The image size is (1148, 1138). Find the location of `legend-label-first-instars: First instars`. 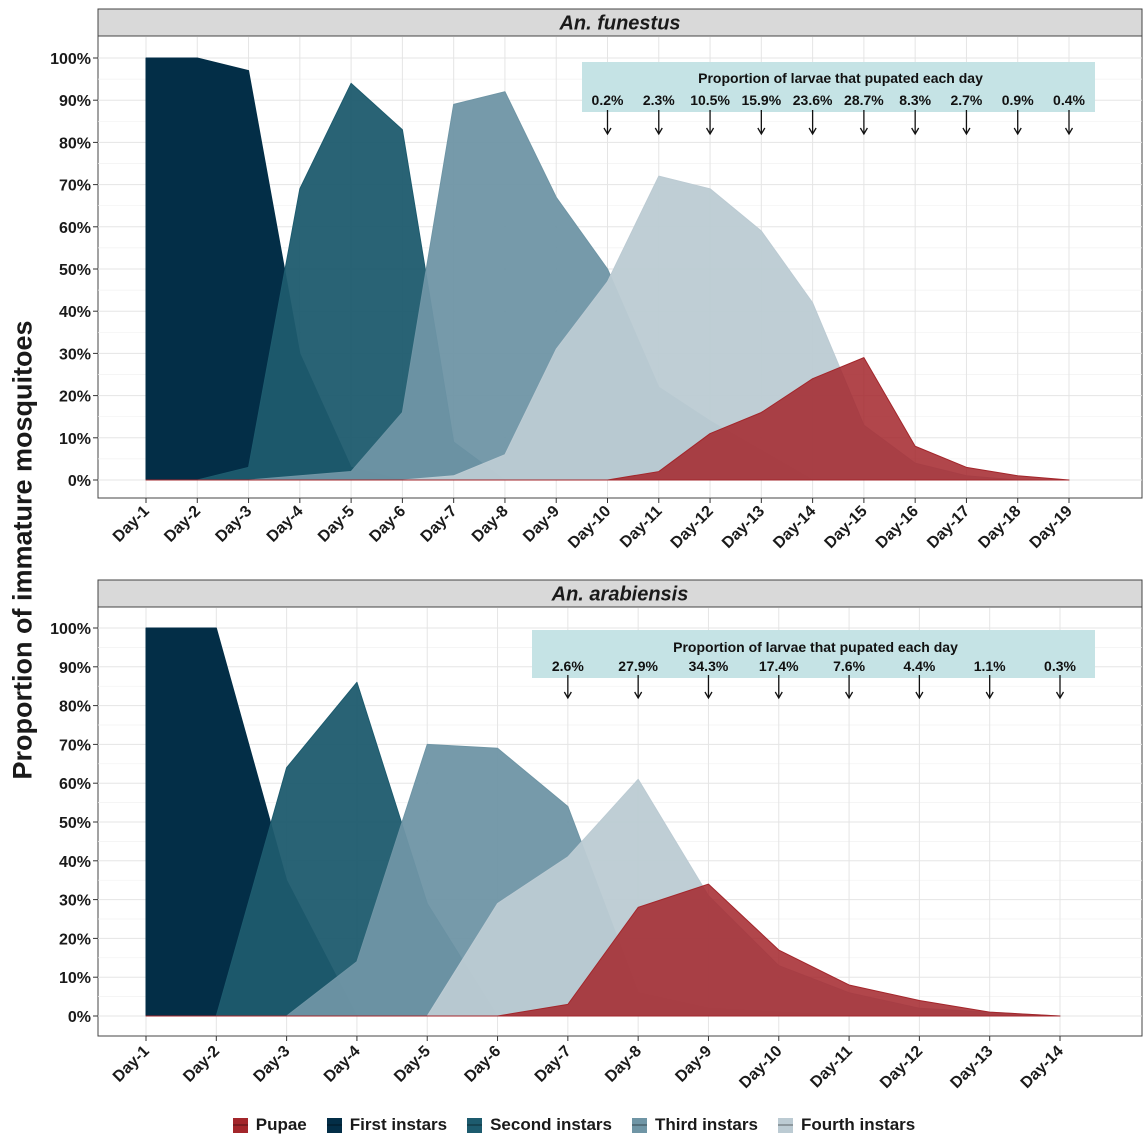

legend-label-first-instars: First instars is located at coordinates (398, 1124).